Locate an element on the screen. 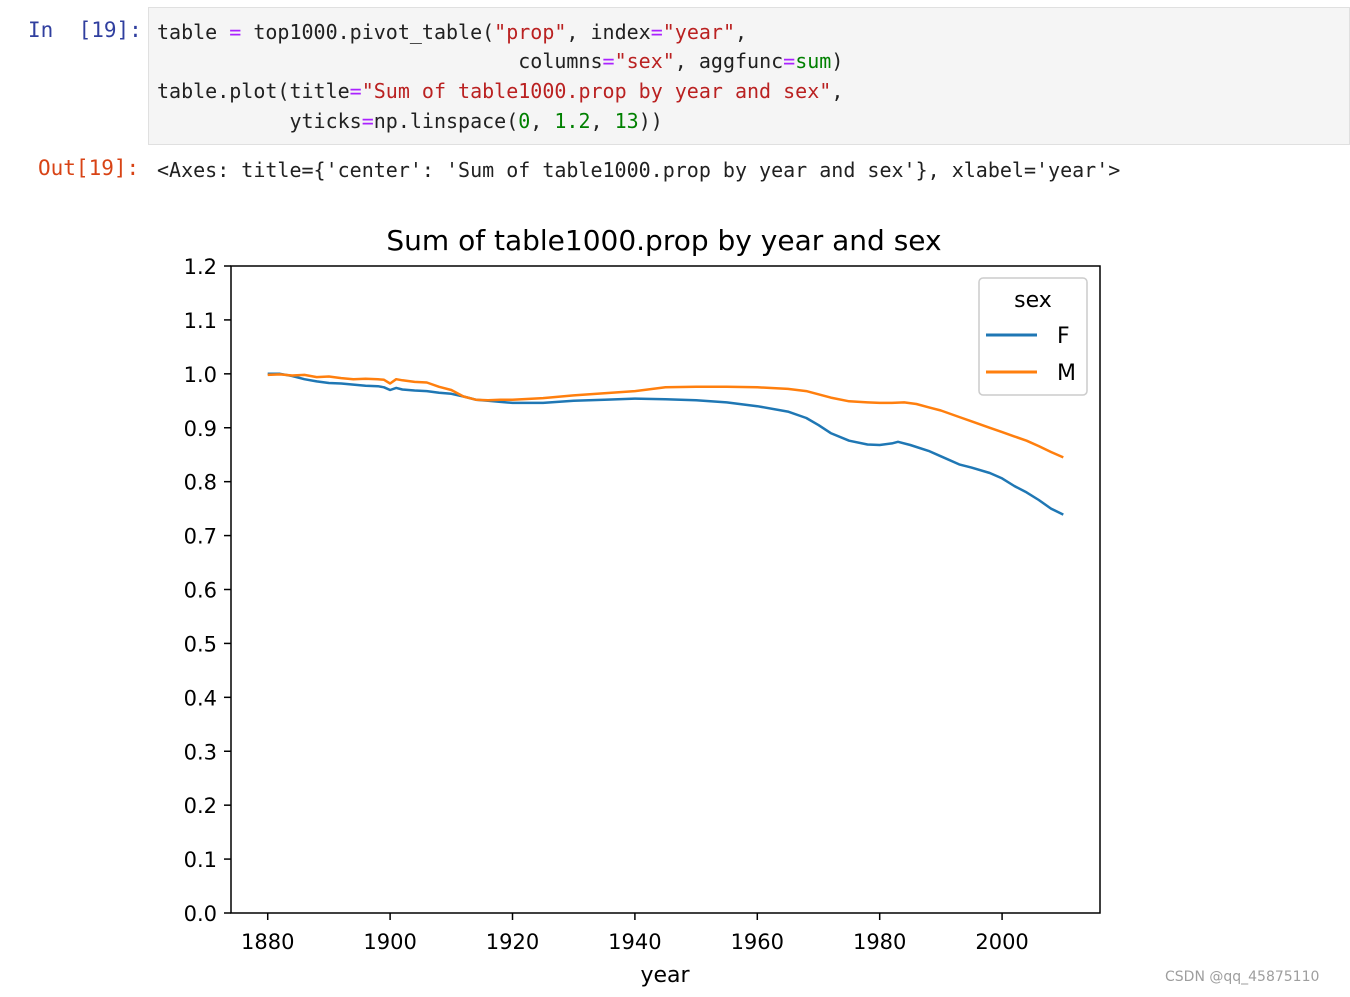 This screenshot has height=997, width=1350. x-tick-label: 1920 is located at coordinates (512, 942).